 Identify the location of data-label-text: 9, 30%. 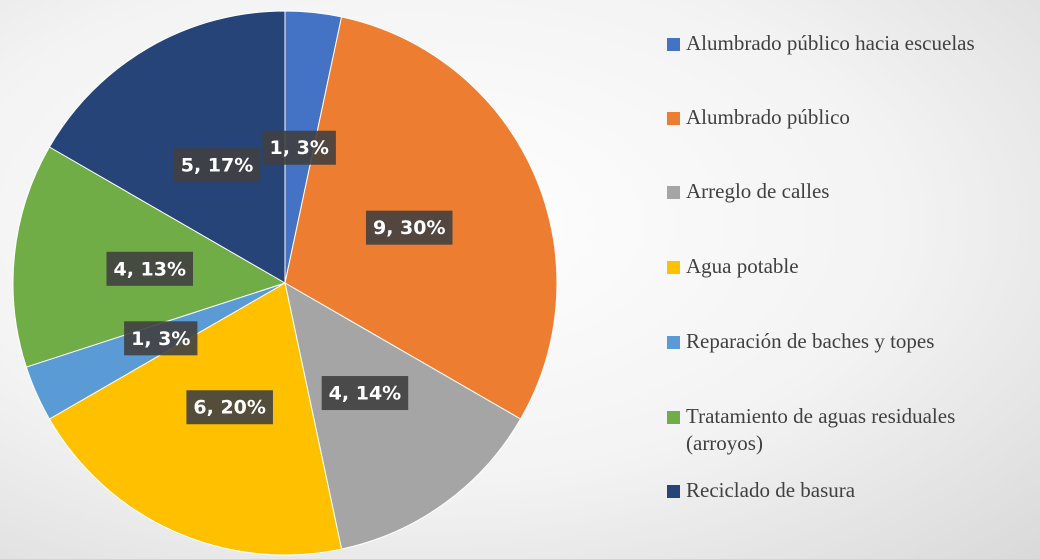
(409, 228).